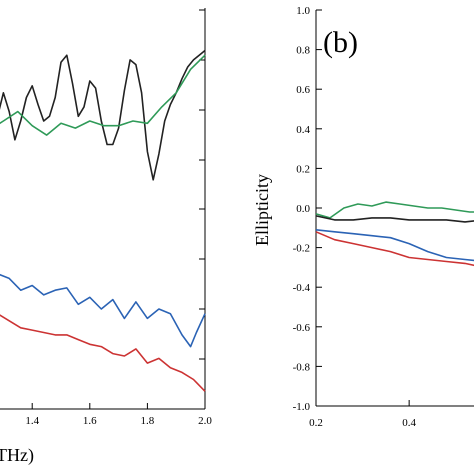 The height and width of the screenshot is (474, 474). Describe the element at coordinates (302, 407) in the screenshot. I see `panel-b-y-tick-label: -1.0` at that location.